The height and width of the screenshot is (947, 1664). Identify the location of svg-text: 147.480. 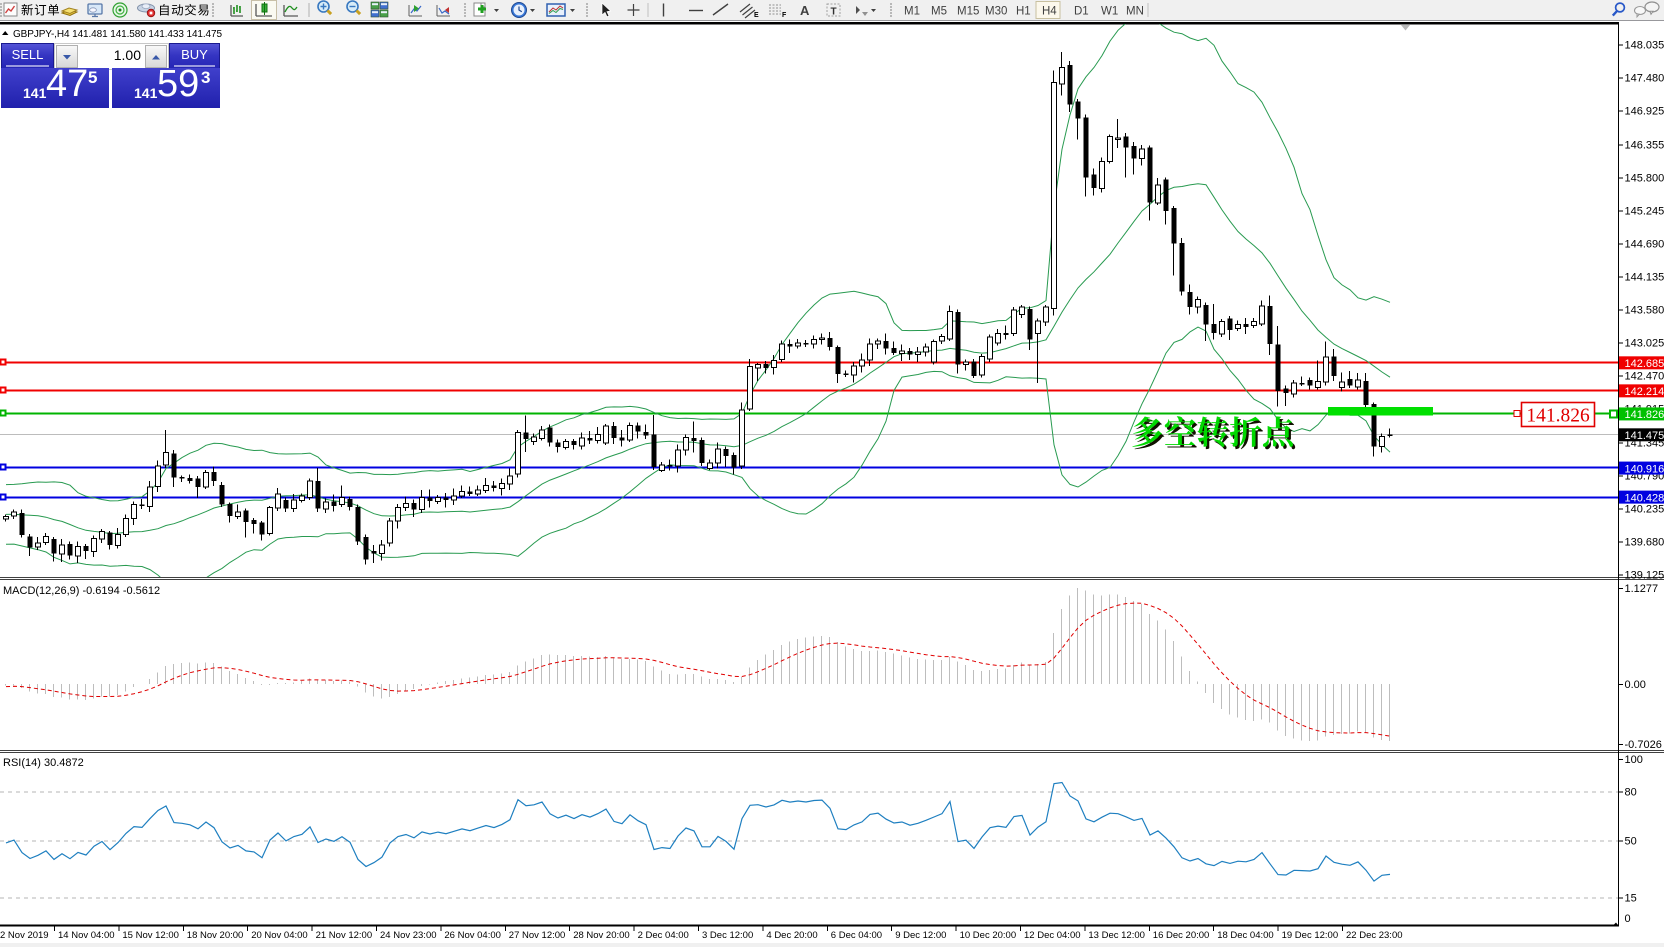
(1644, 79).